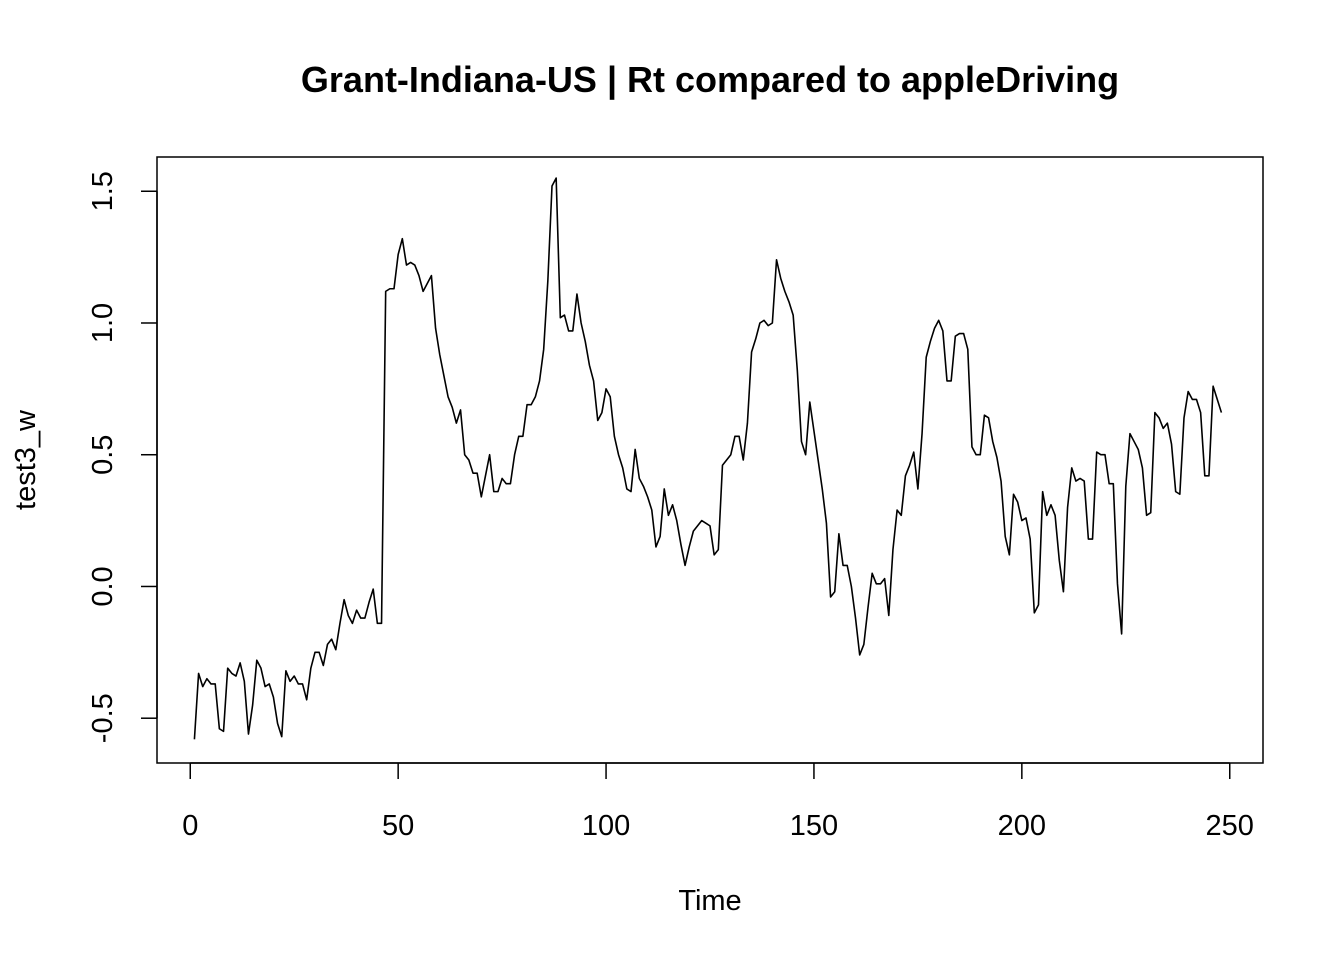 Image resolution: width=1344 pixels, height=960 pixels. Describe the element at coordinates (103, 191) in the screenshot. I see `y-tick-label: 1.5` at that location.